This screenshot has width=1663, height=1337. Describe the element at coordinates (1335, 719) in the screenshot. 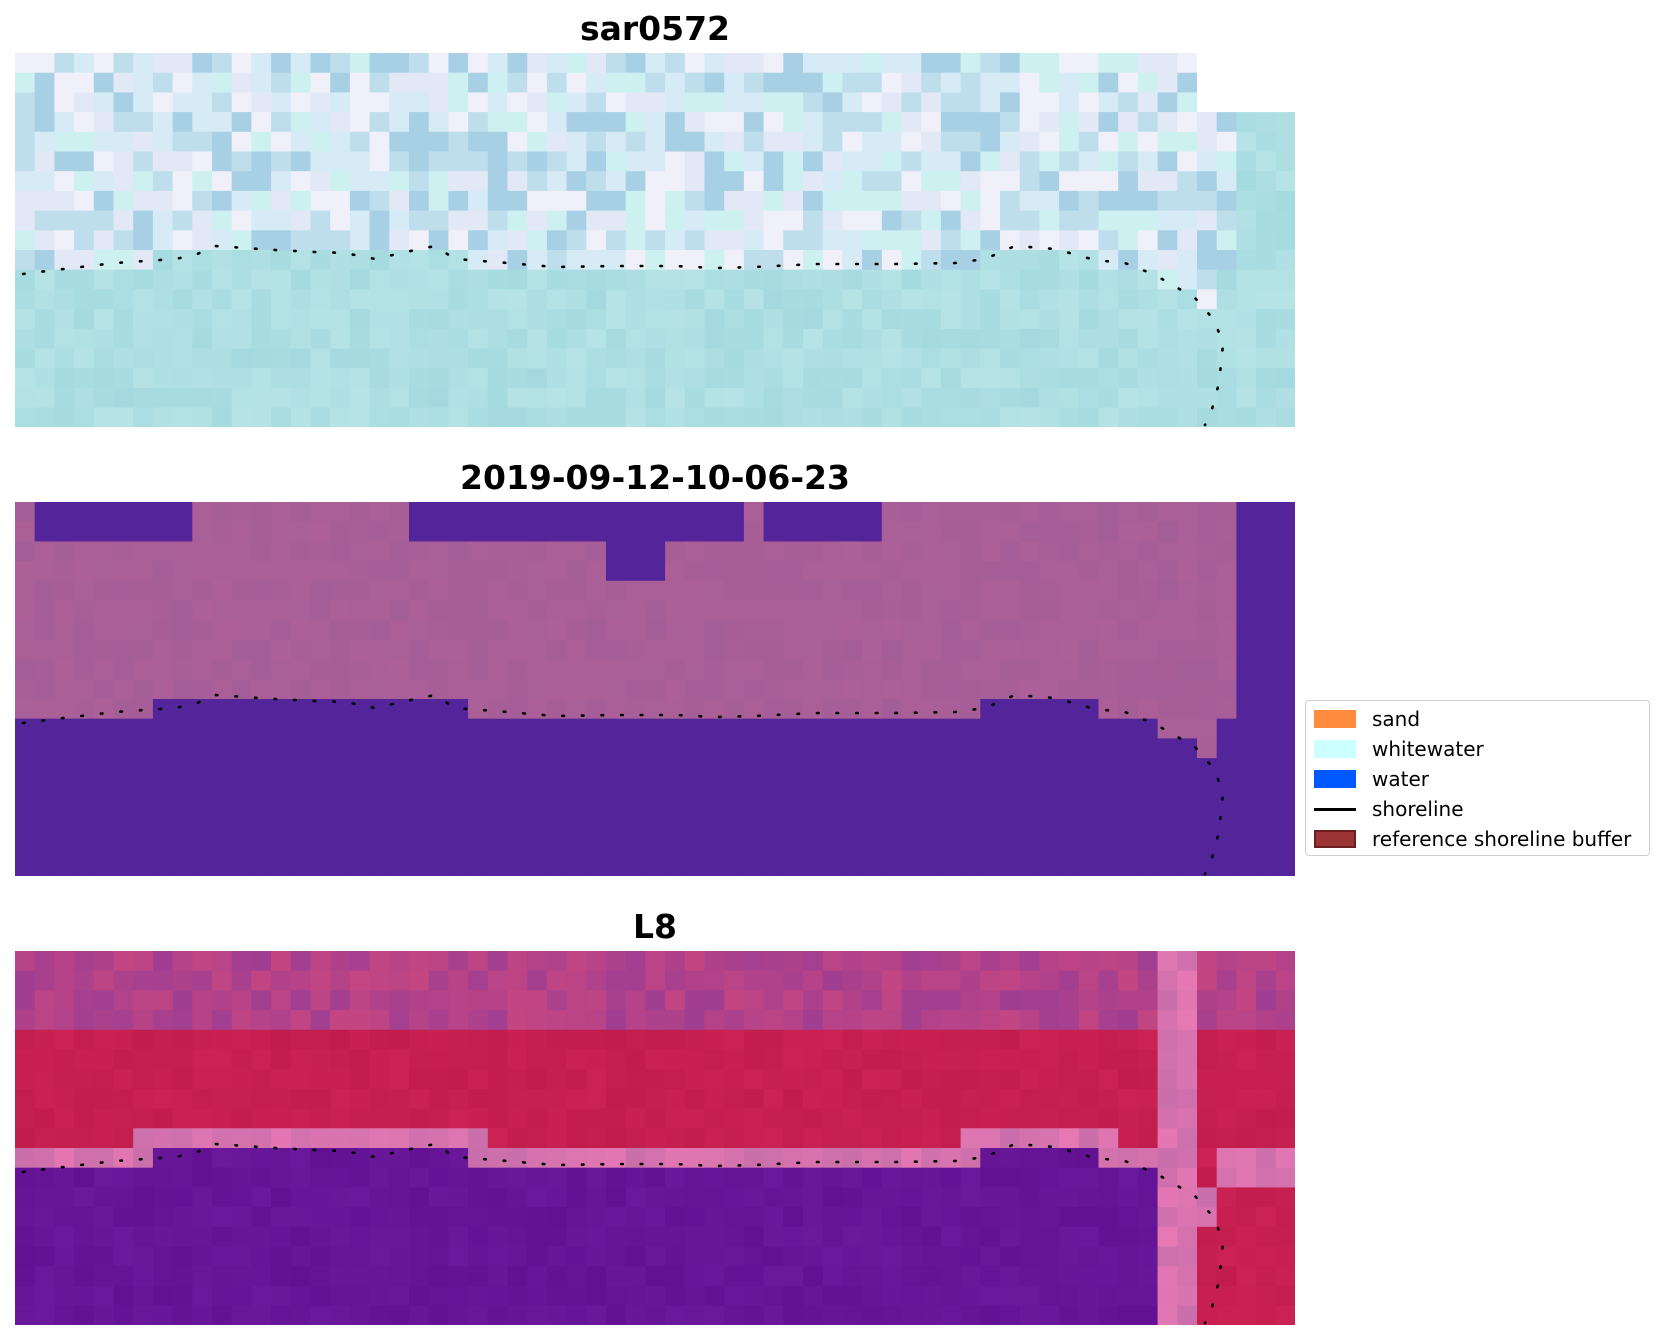

I see `sand-swatch` at that location.